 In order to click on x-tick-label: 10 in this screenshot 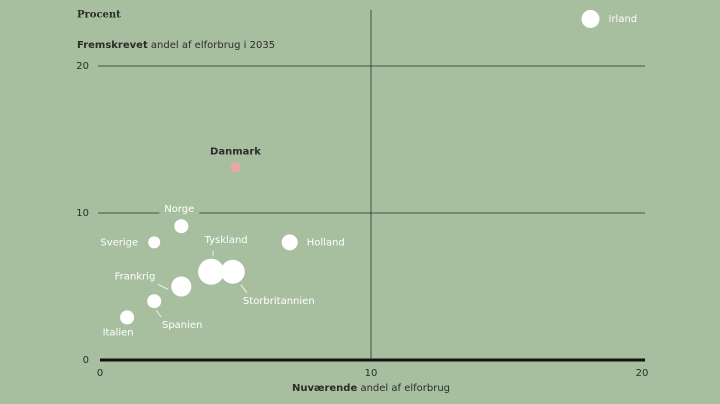, I will do `click(371, 373)`.